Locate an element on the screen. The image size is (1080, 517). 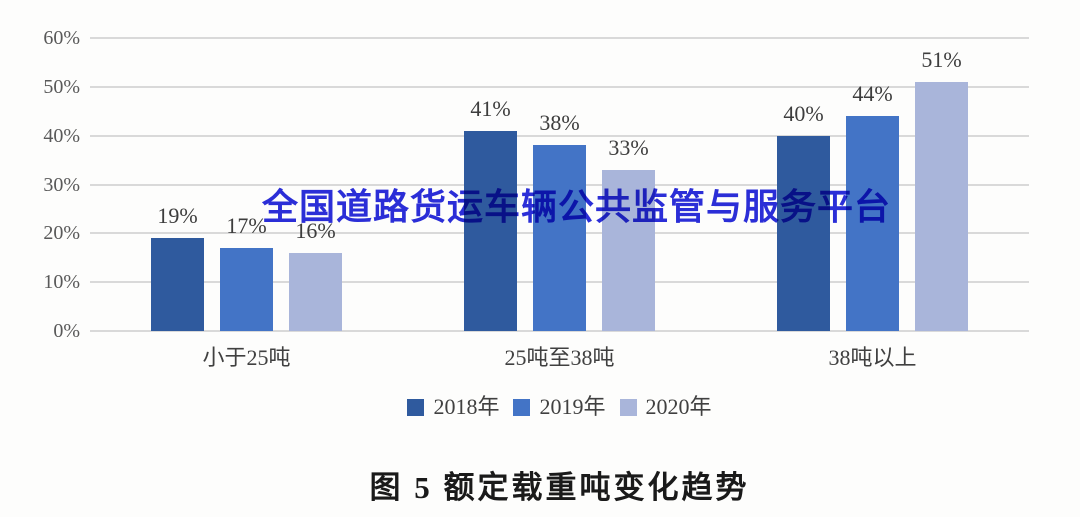
bar-2020年-25吨至38吨 is located at coordinates (628, 250).